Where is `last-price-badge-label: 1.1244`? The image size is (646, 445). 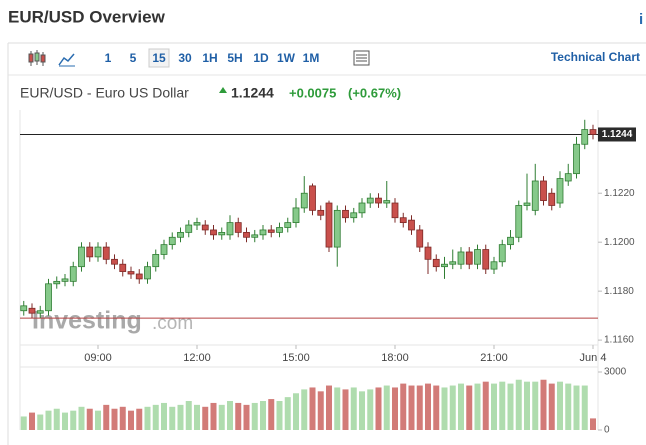 last-price-badge-label: 1.1244 is located at coordinates (617, 134).